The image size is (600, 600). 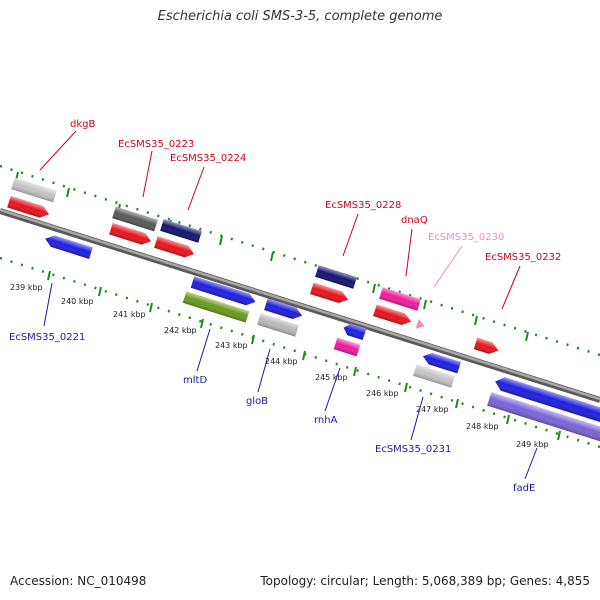 I want to click on gene-label-ecsms35-0221: EcSMS35_0221, so click(x=47, y=337).